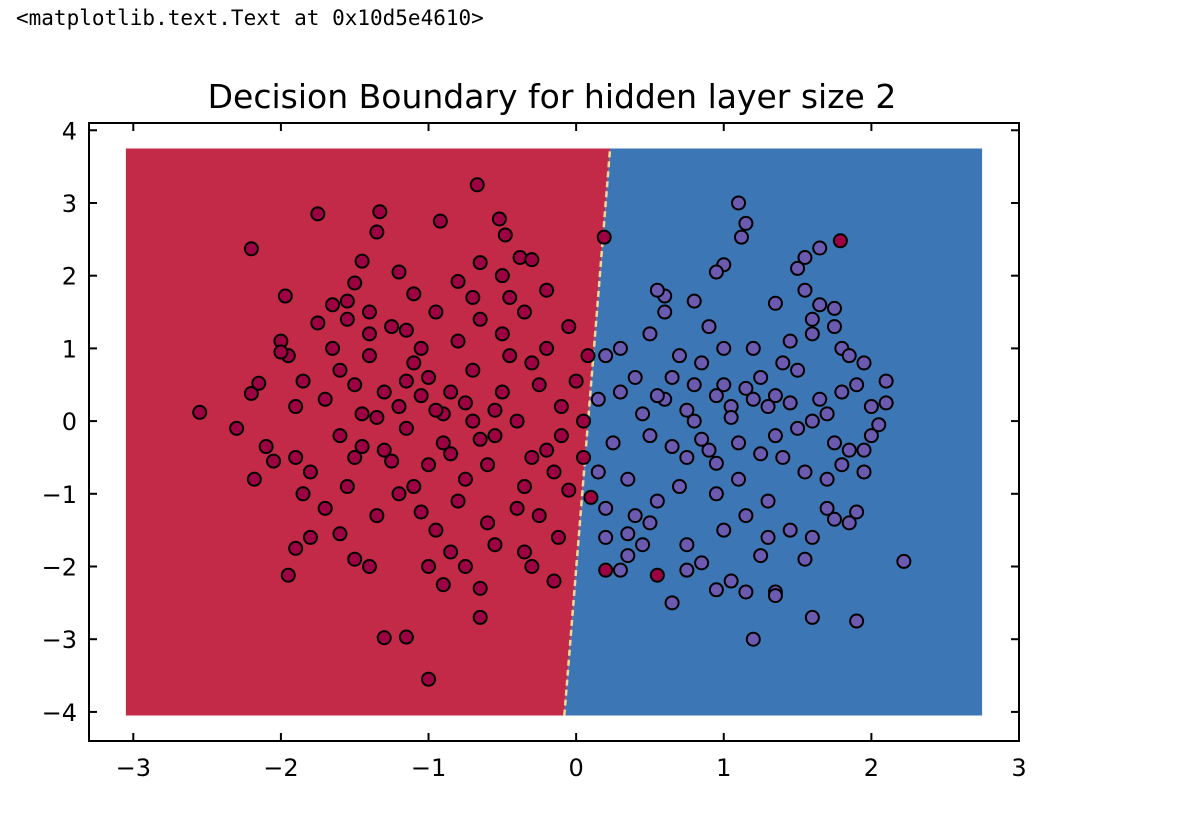 The height and width of the screenshot is (832, 1204). What do you see at coordinates (69, 204) in the screenshot?
I see `y-tick-label: 3` at bounding box center [69, 204].